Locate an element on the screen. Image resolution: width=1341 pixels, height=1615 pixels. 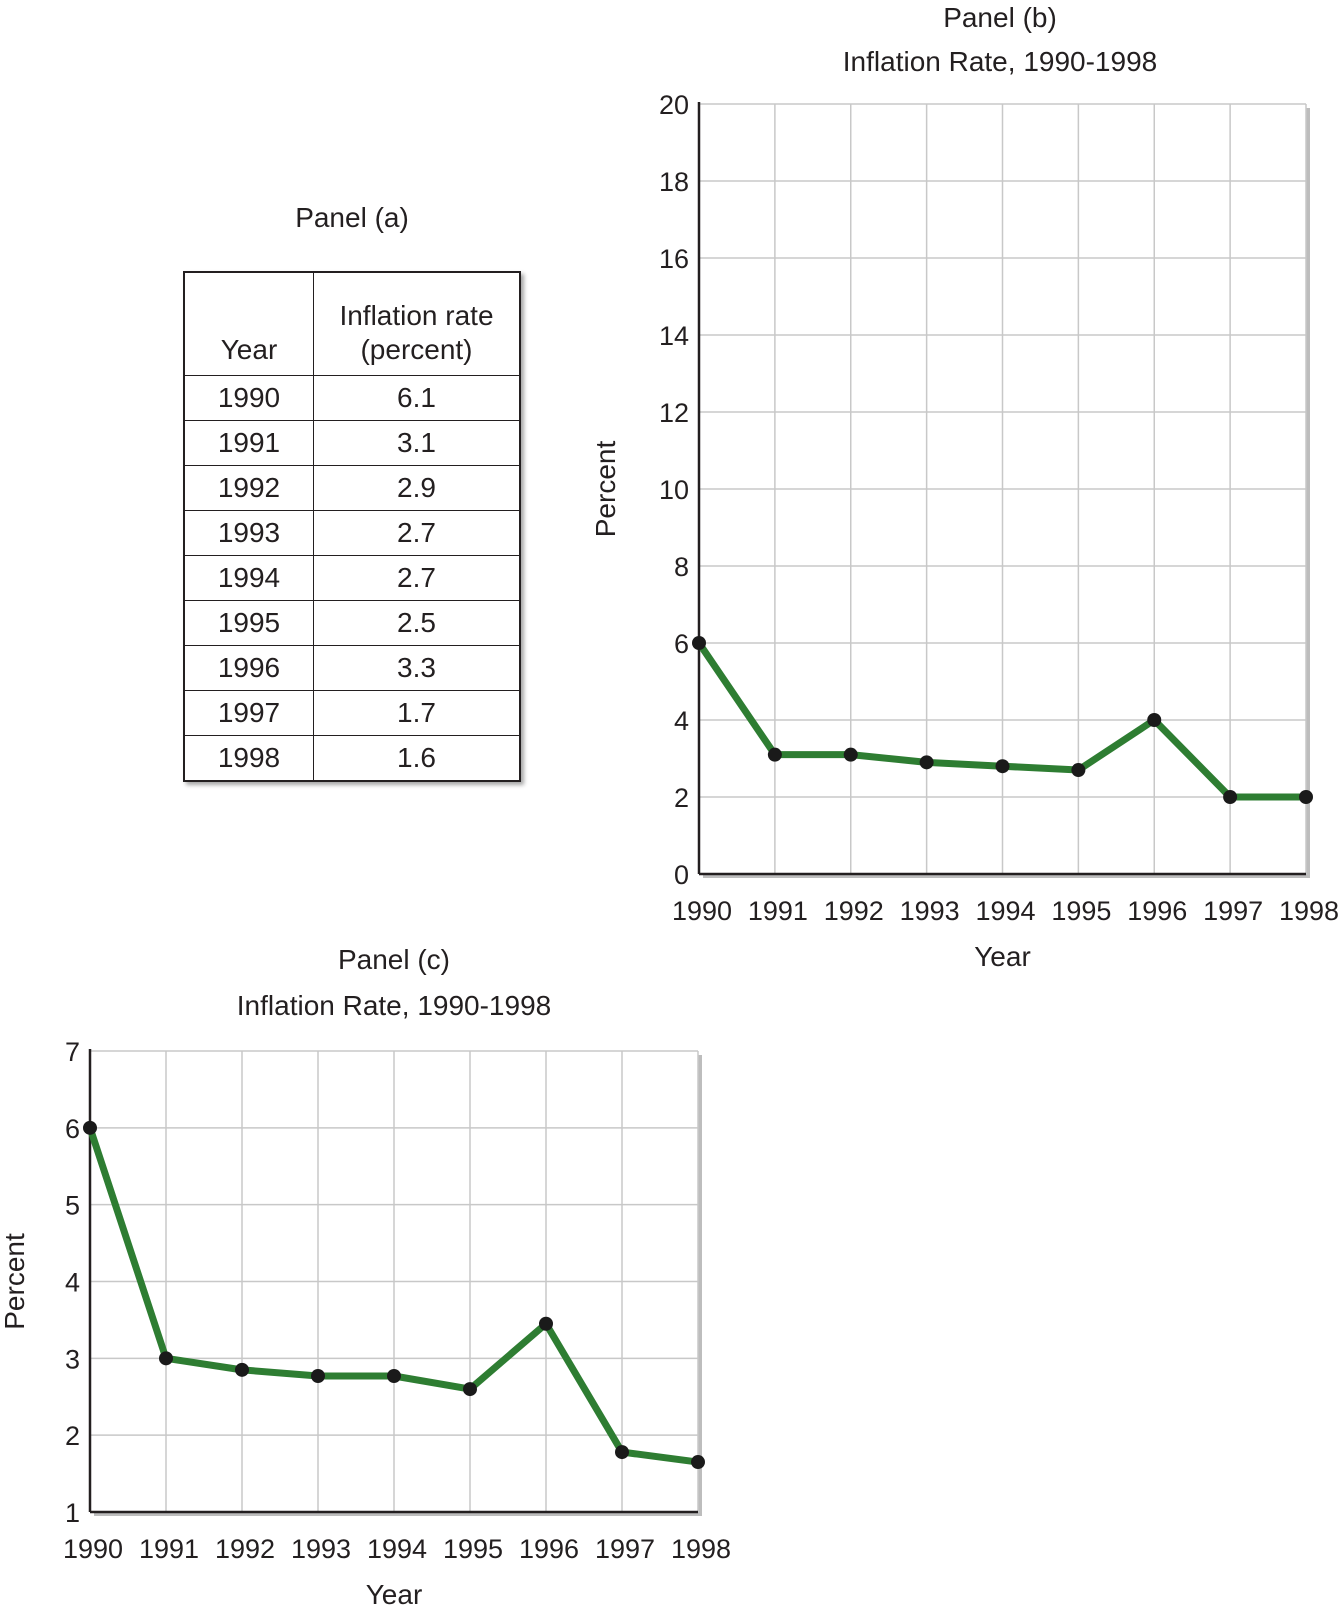
chart-c-x-tick-label: 1996 is located at coordinates (549, 1549).